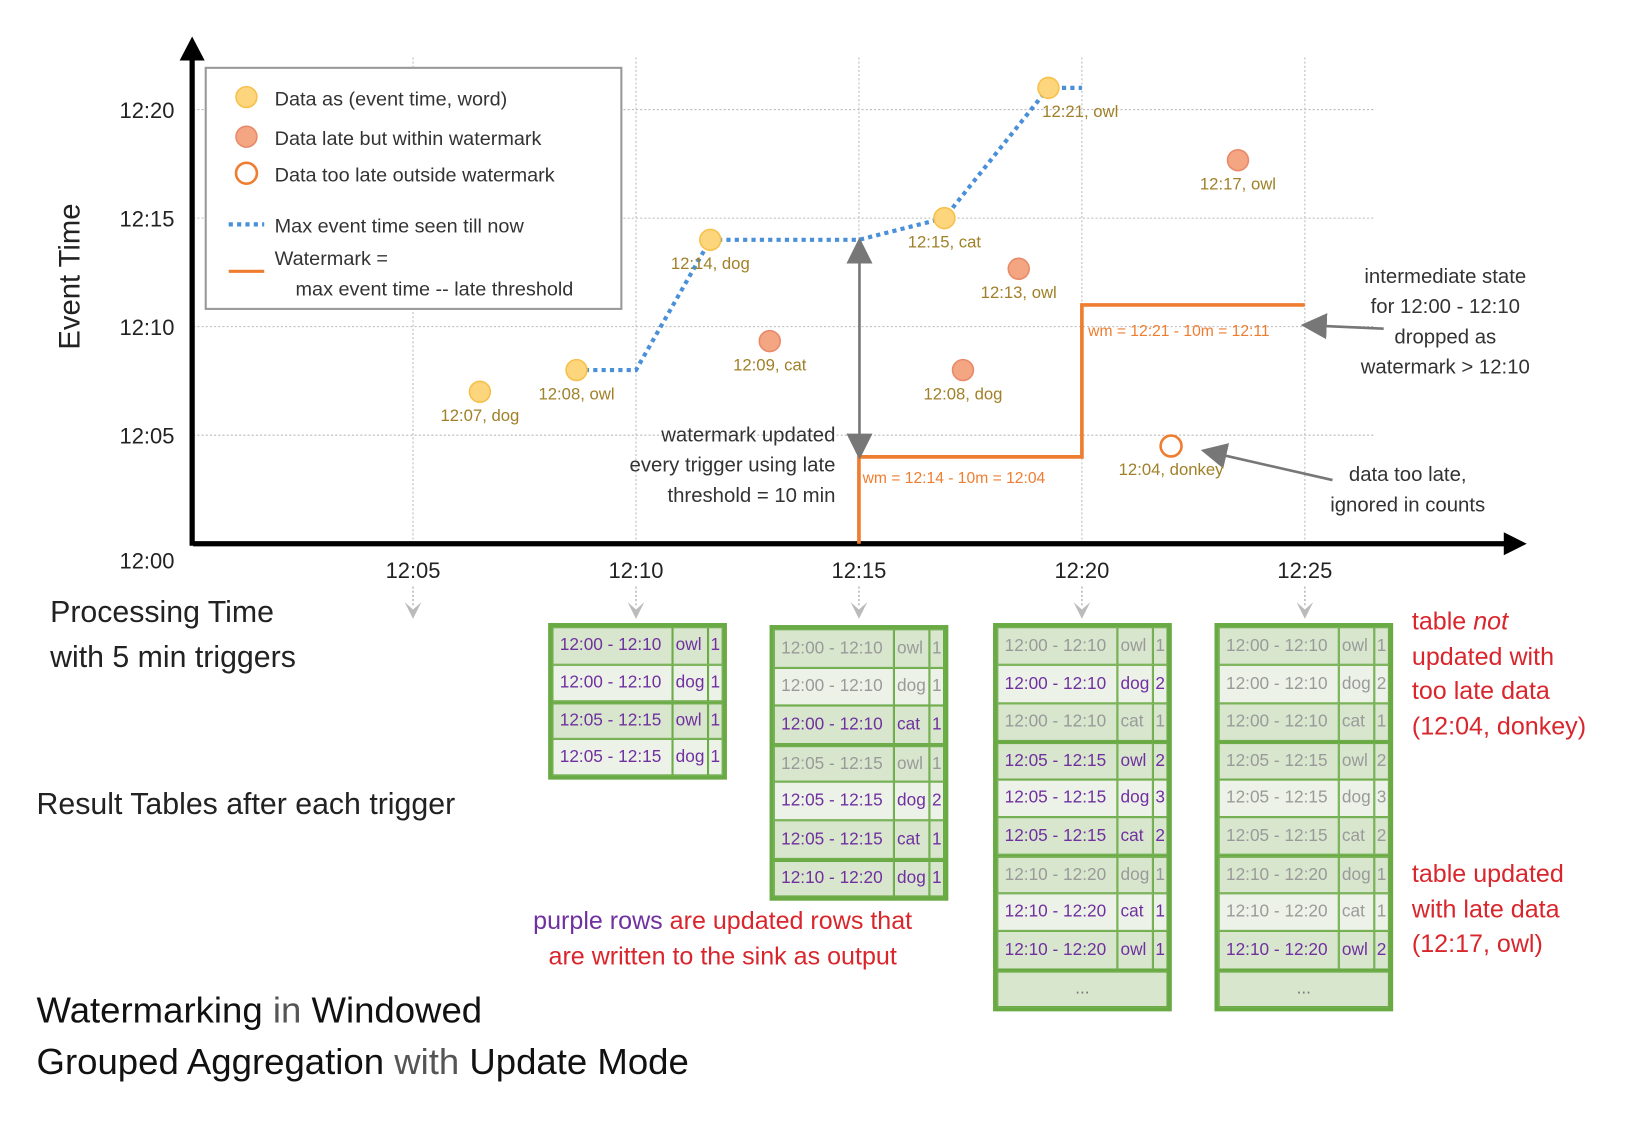  Describe the element at coordinates (287, 1011) in the screenshot. I see `title-text: in` at that location.